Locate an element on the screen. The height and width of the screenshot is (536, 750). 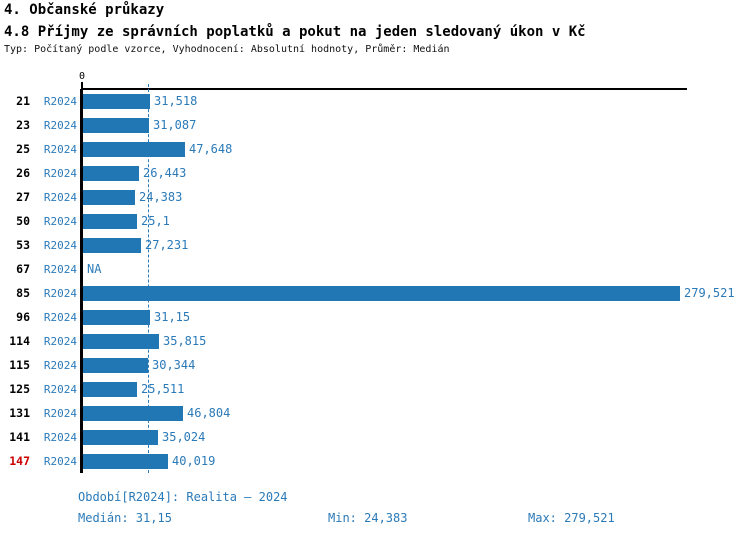
bar-value-label: 40,019 is located at coordinates (194, 461).